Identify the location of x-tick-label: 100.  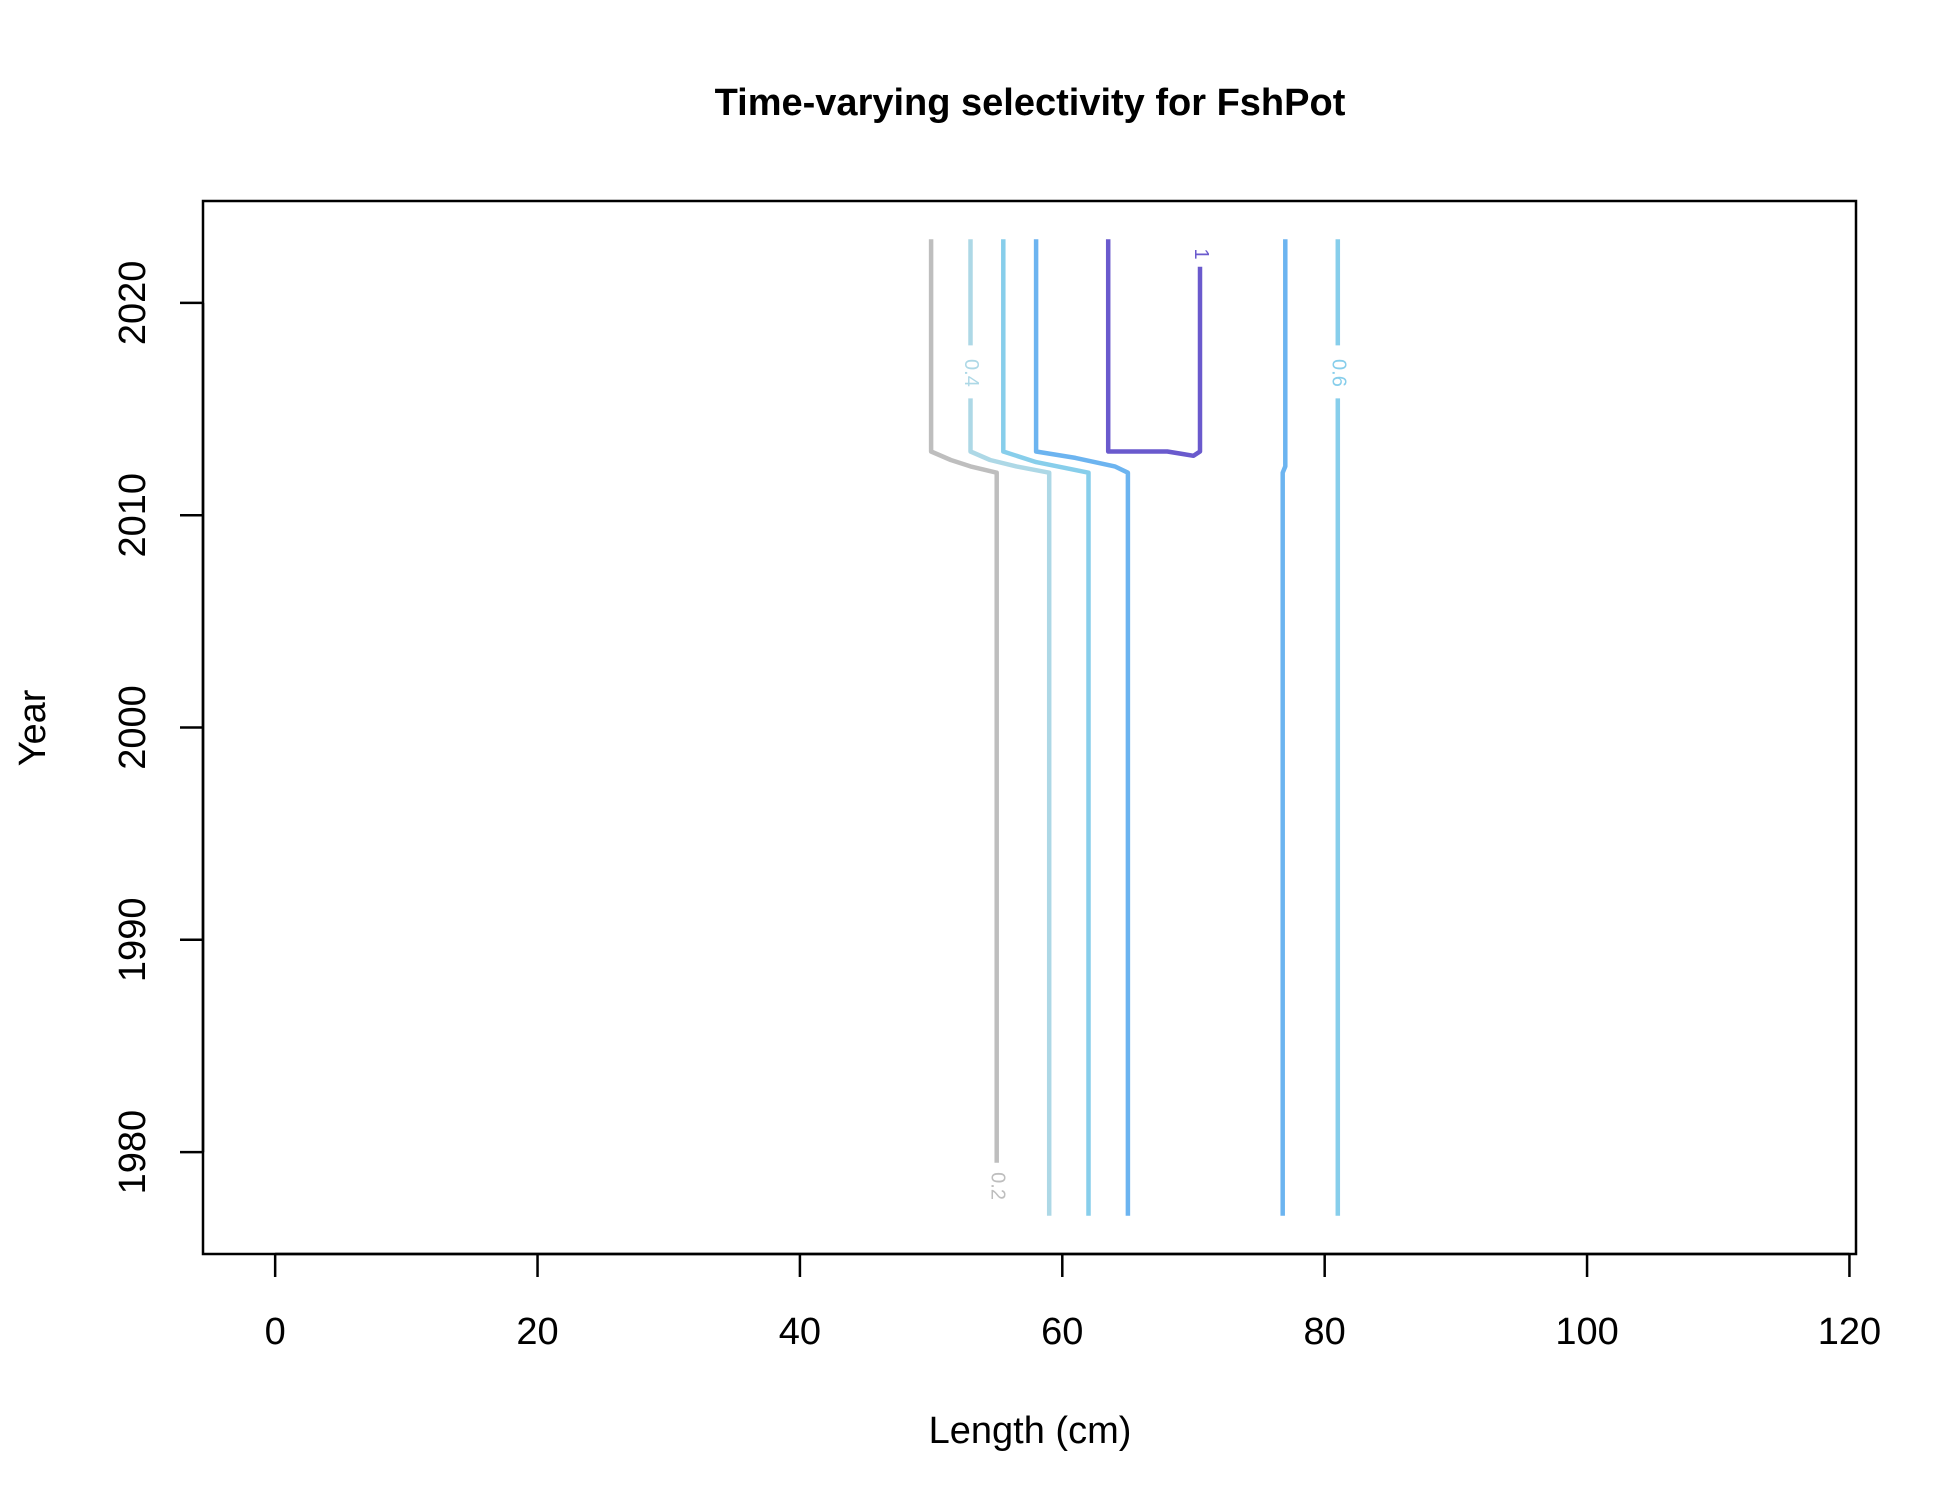
(1586, 1332).